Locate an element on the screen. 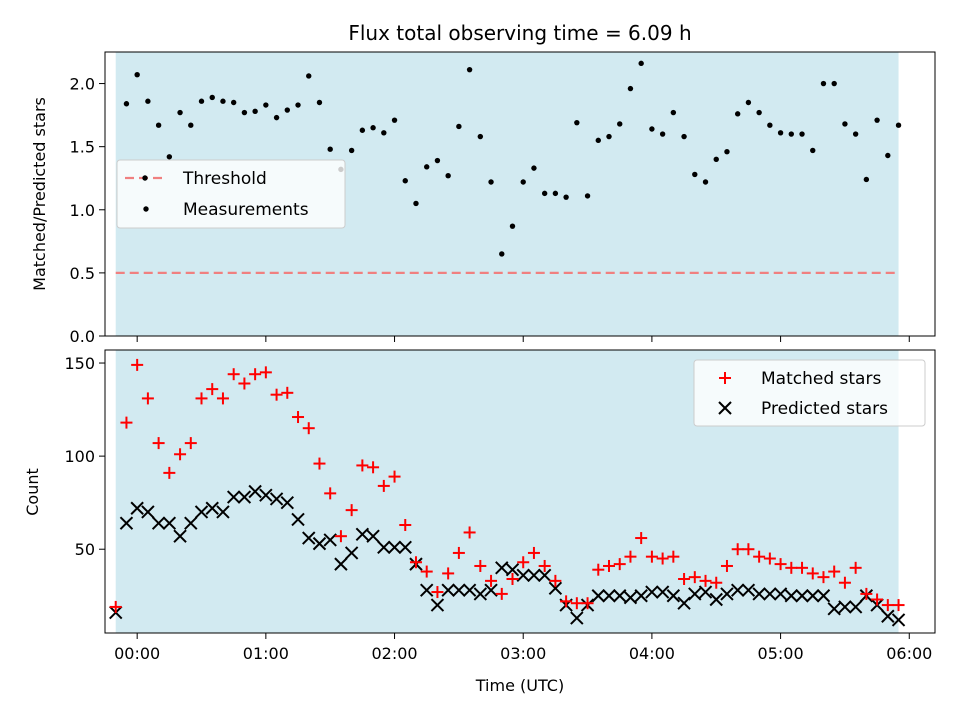 This screenshot has width=960, height=720. x-tick-label: 02:00 is located at coordinates (394, 653).